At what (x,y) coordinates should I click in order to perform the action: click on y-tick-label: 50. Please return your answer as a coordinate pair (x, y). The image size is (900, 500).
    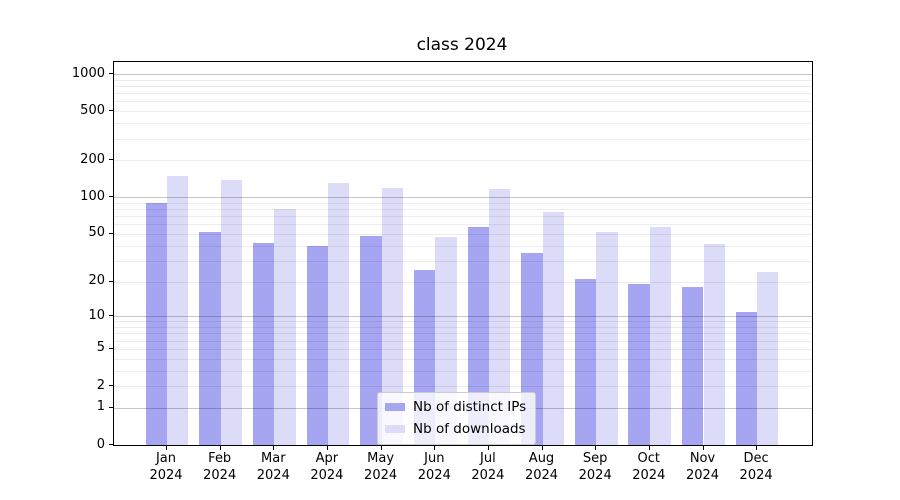
    Looking at the image, I should click on (96, 233).